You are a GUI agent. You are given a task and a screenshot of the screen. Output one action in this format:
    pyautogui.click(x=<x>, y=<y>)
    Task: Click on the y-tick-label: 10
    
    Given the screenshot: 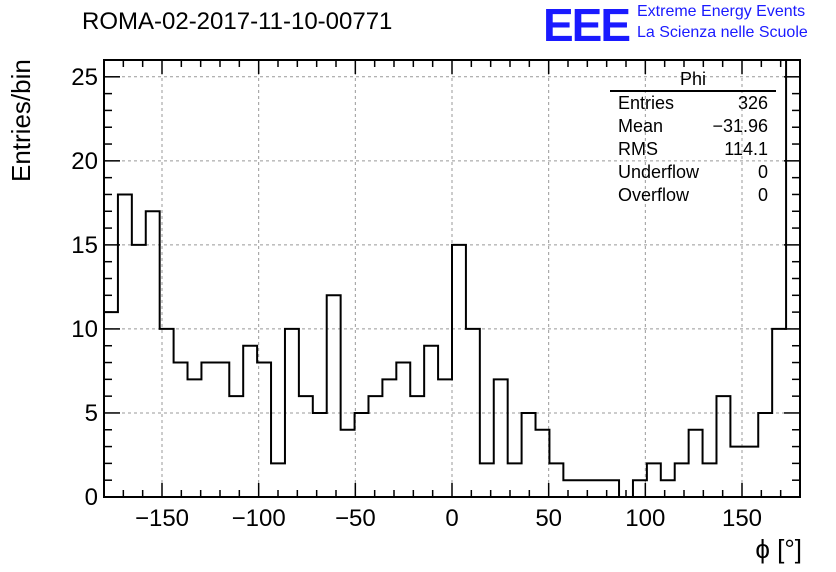 What is the action you would take?
    pyautogui.click(x=84, y=329)
    